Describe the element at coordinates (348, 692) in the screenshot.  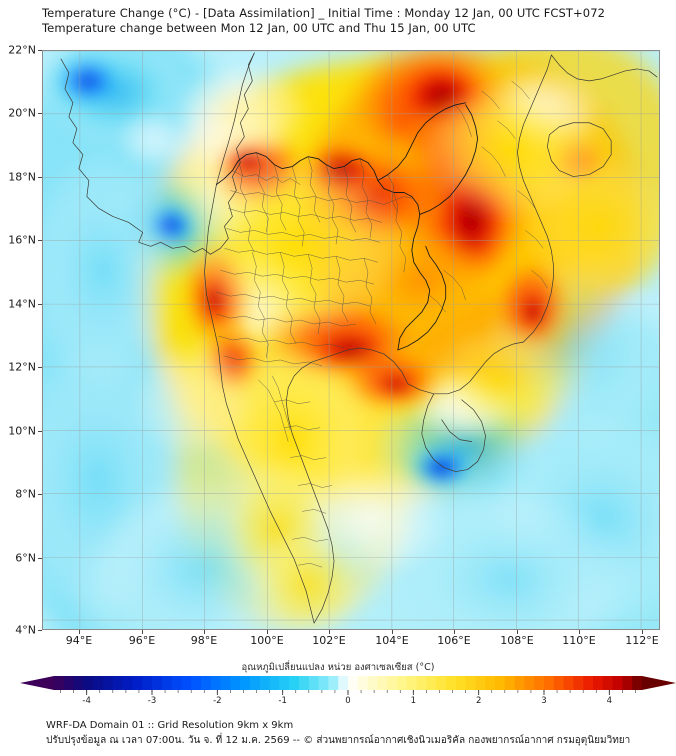
I see `colorbar-ticks` at that location.